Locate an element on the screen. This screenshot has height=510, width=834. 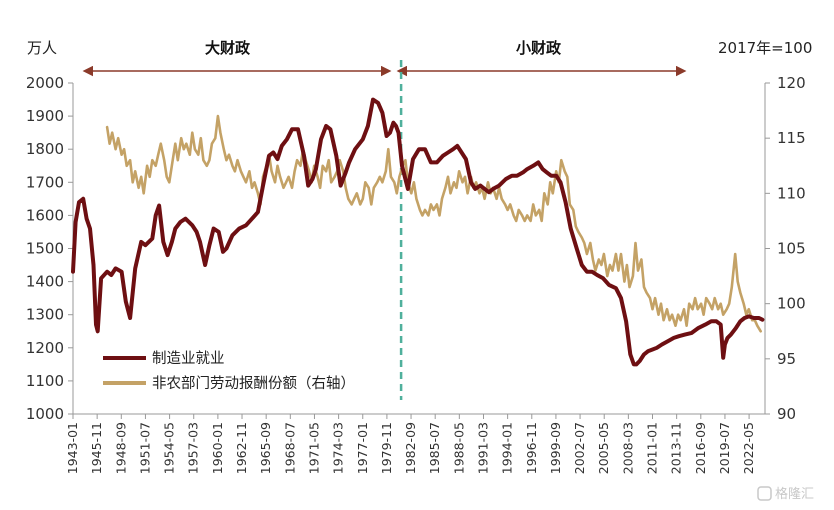
x-tick-label: 1991-03 is located at coordinates (482, 448).